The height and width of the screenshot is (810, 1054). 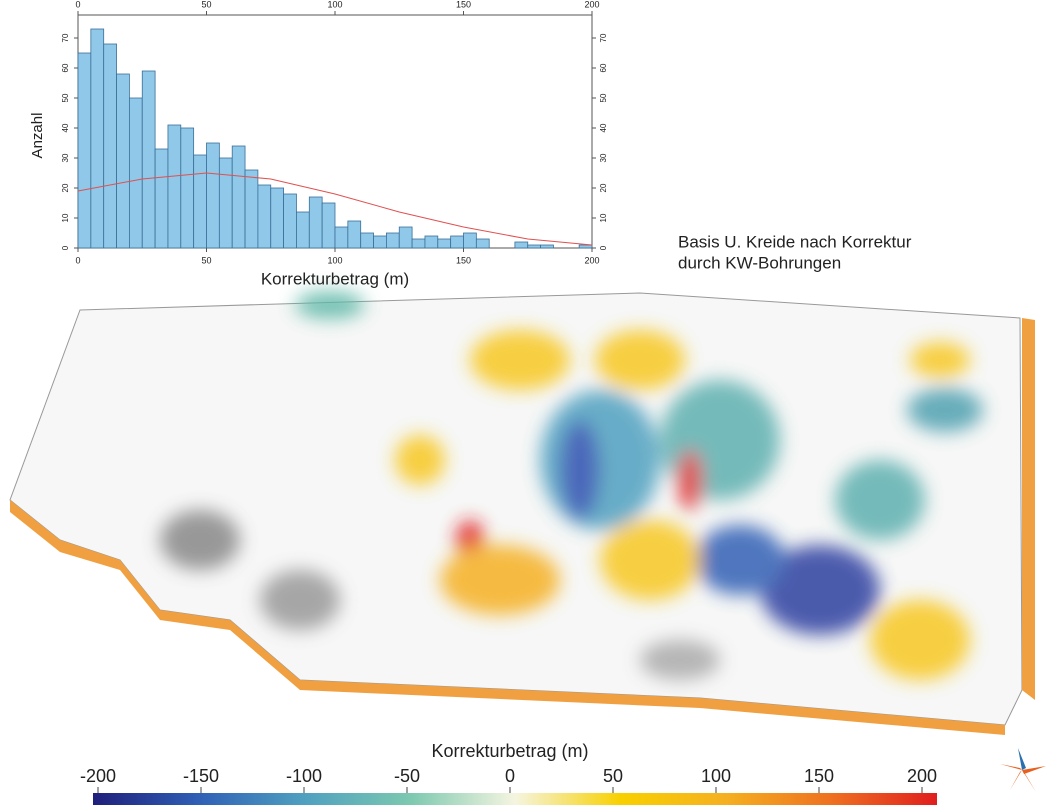 I want to click on tick-label: 0, so click(x=510, y=776).